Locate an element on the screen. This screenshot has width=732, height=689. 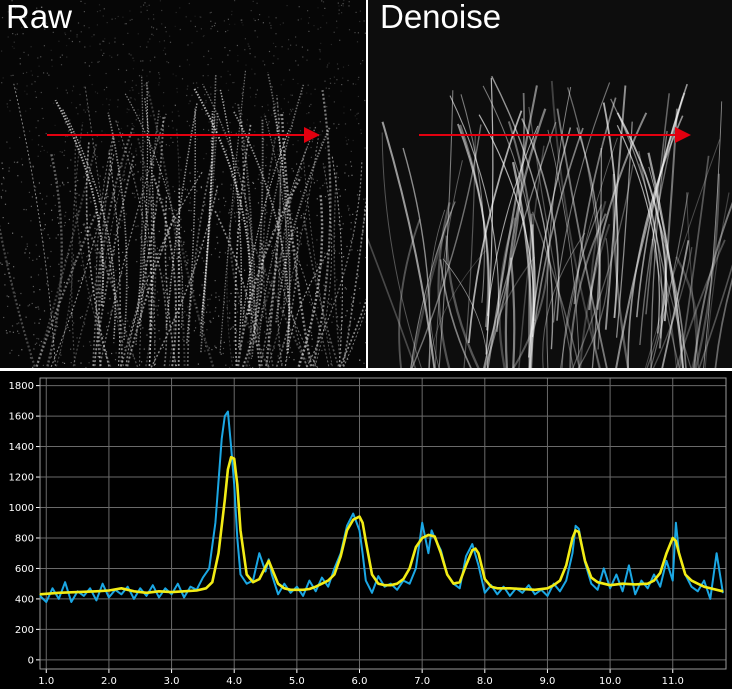
y-tick-label: 800 is located at coordinates (24, 538).